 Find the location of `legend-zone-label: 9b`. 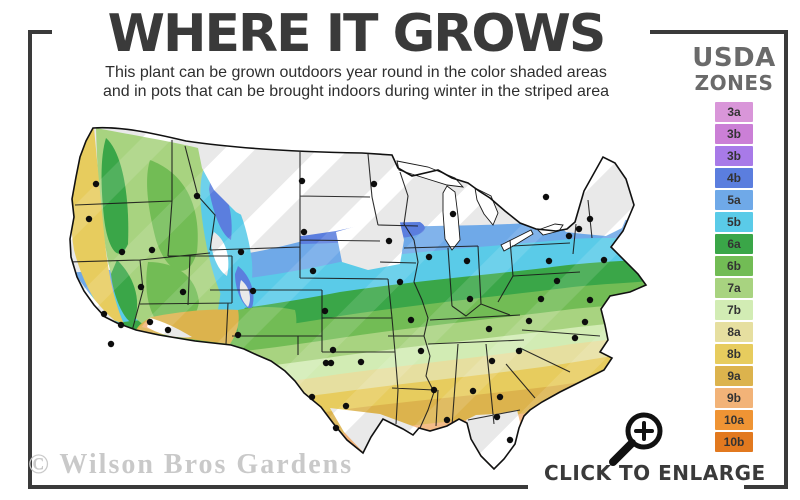

legend-zone-label: 9b is located at coordinates (733, 398).